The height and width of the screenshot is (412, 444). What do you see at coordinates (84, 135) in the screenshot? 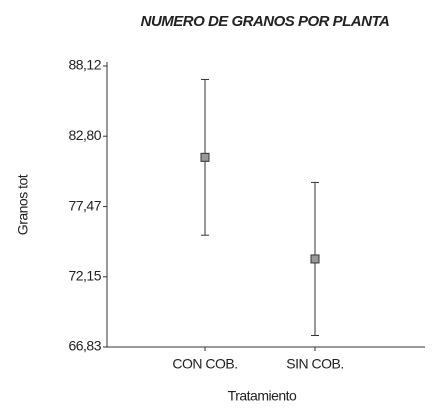
I see `y-tick-label: 82,80` at bounding box center [84, 135].